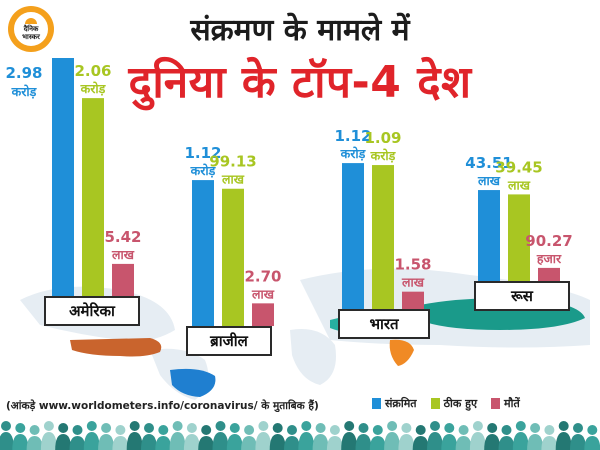 This screenshot has width=600, height=450. Describe the element at coordinates (123, 254) in the screenshot. I see `unit-label-usa-deaths: लाख` at that location.